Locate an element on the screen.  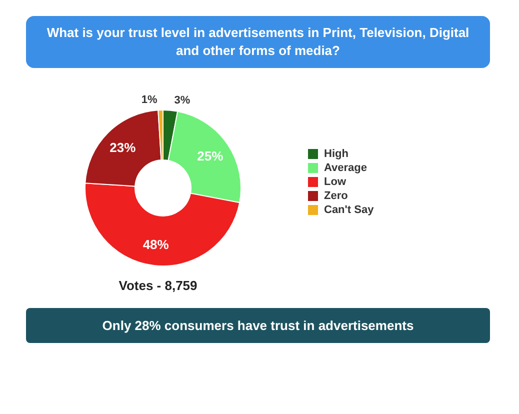
data-label: 1% is located at coordinates (149, 100).